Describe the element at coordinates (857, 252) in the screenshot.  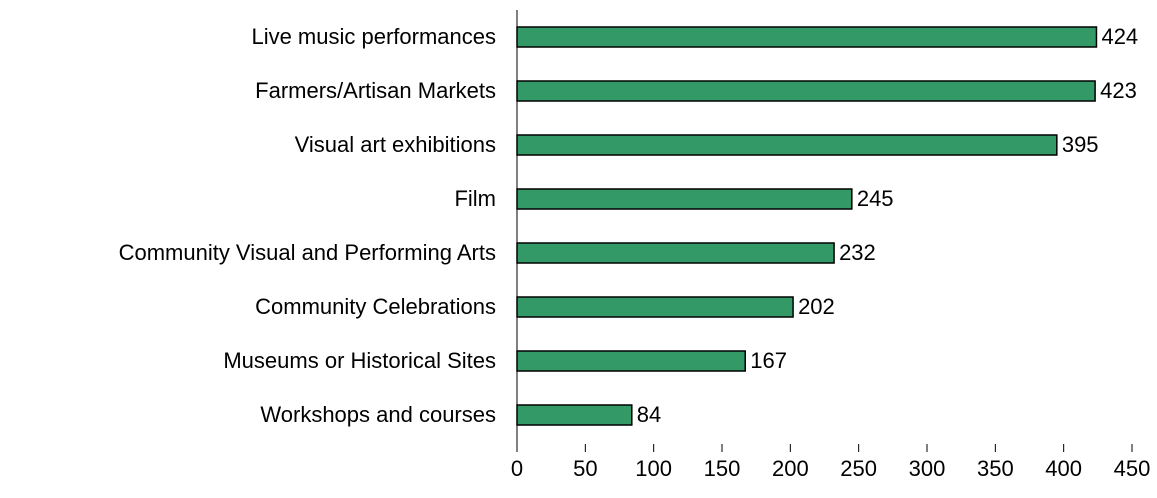
I see `data-label: 232` at that location.